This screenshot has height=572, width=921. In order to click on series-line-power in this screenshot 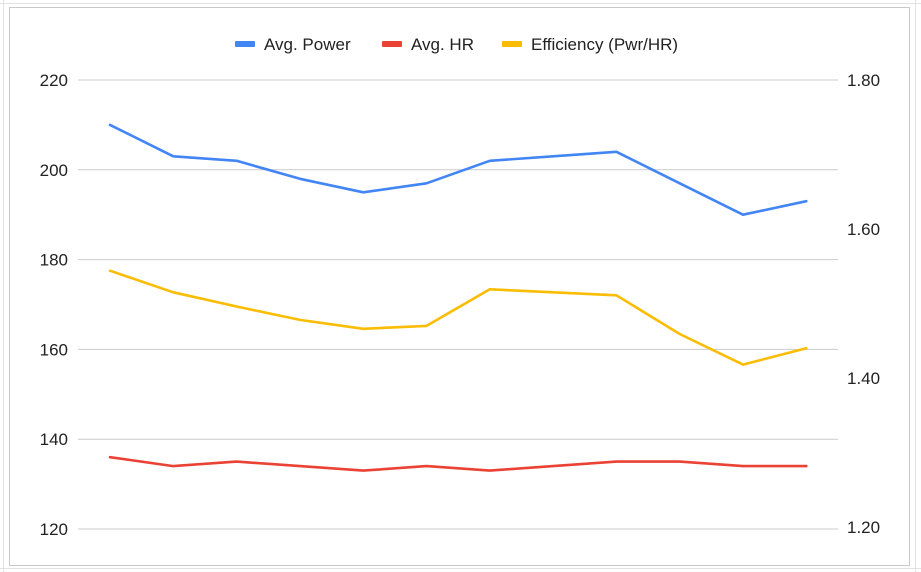, I will do `click(458, 169)`.